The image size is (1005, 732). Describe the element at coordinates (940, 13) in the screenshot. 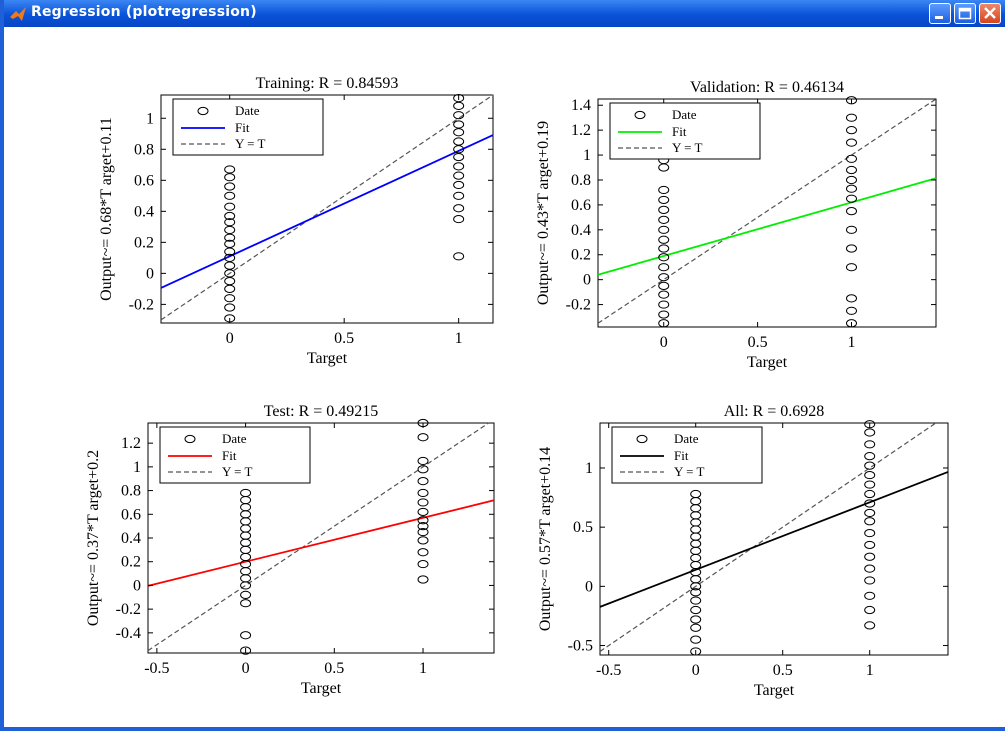

I see `minimize-button` at that location.